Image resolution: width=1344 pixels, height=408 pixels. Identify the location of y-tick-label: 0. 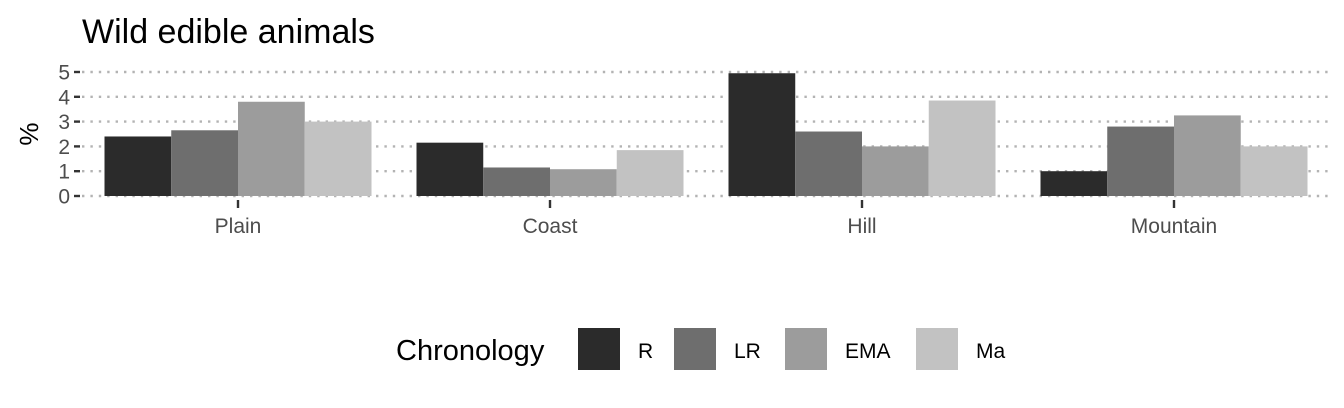
(64, 197).